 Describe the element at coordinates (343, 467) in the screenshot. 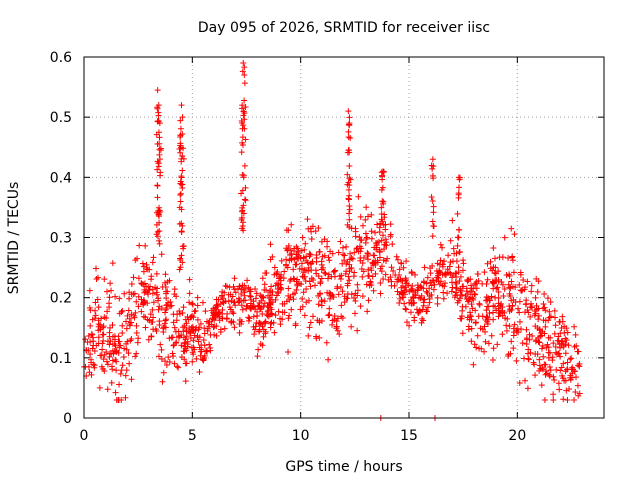

I see `x-axis-label: GPS time / hours` at that location.